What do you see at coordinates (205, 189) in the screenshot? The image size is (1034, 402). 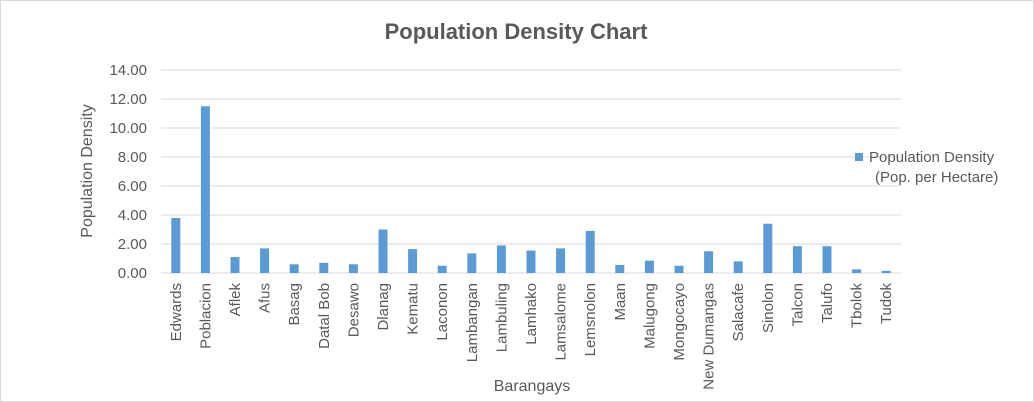 I see `bar-poblacion` at bounding box center [205, 189].